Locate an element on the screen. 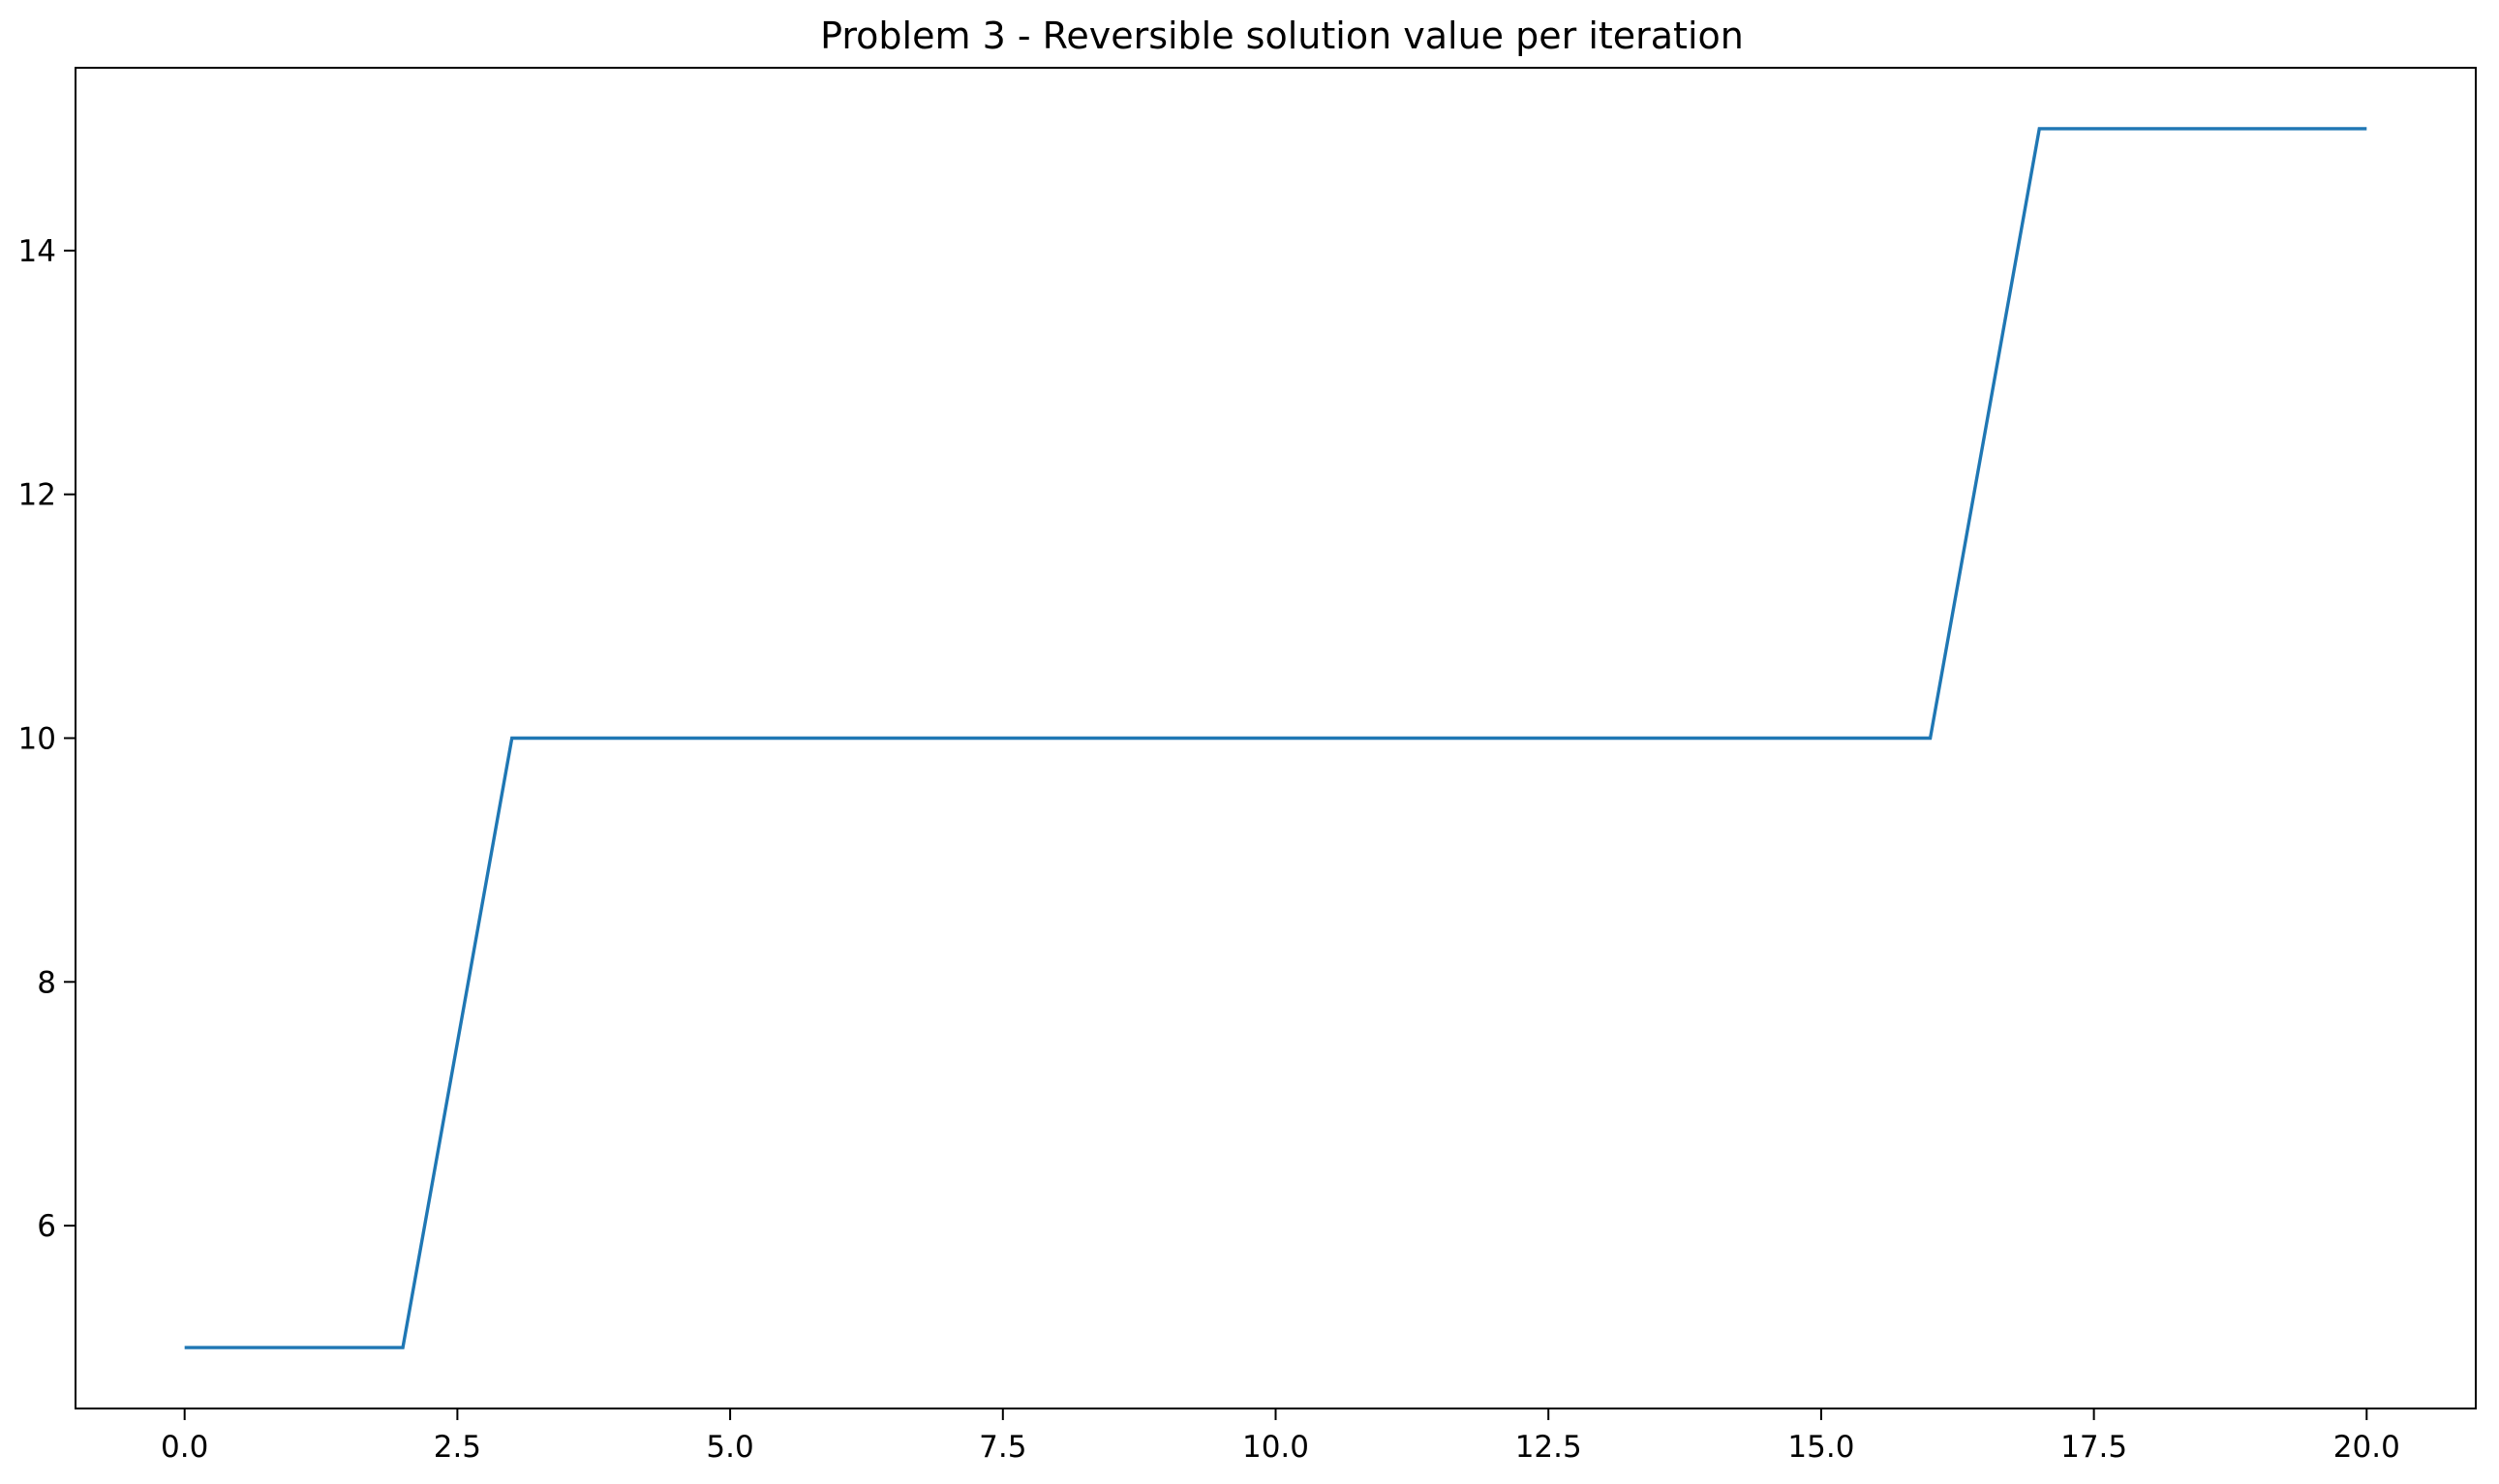 The image size is (2499, 1484). y-tick-label: 12 is located at coordinates (37, 495).